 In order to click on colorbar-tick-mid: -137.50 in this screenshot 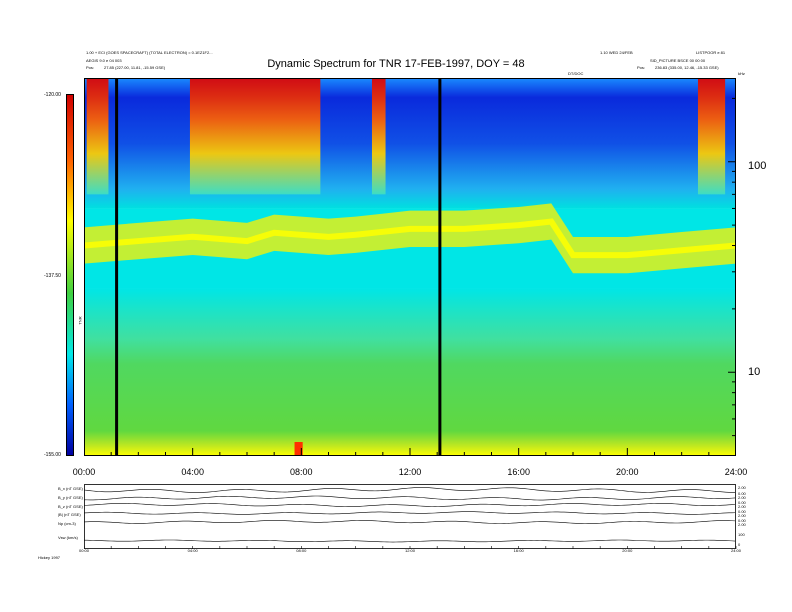, I will do `click(52, 276)`.